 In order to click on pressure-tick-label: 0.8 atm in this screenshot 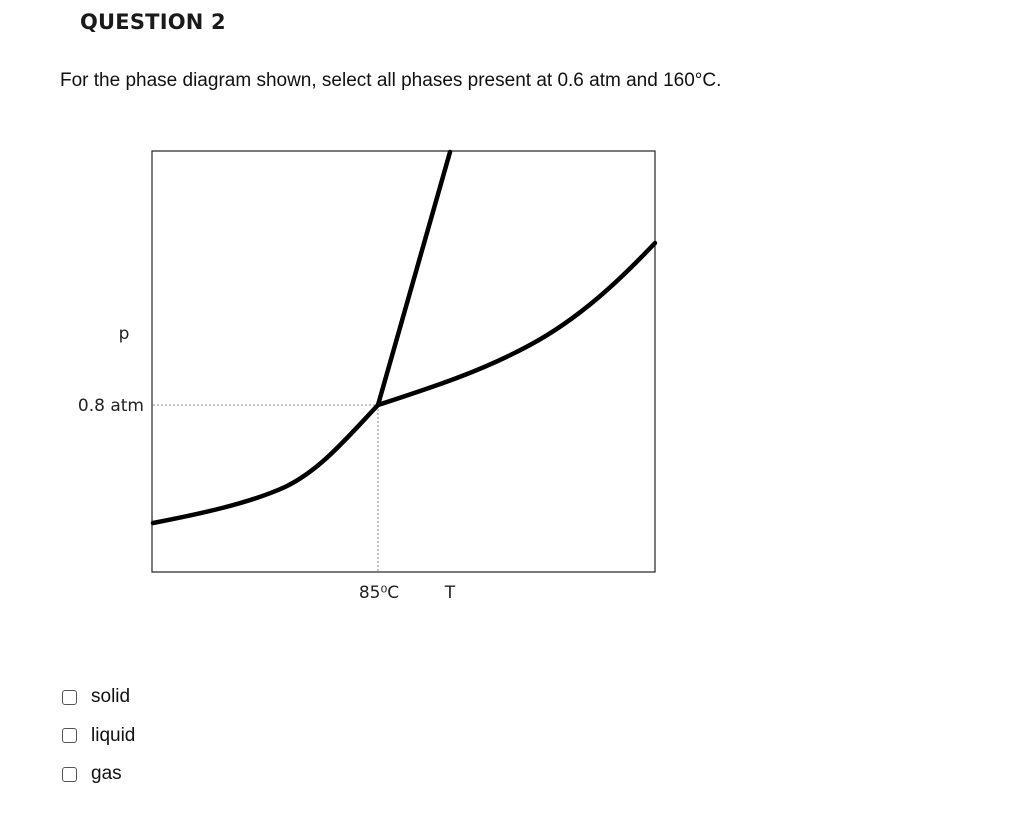, I will do `click(111, 406)`.